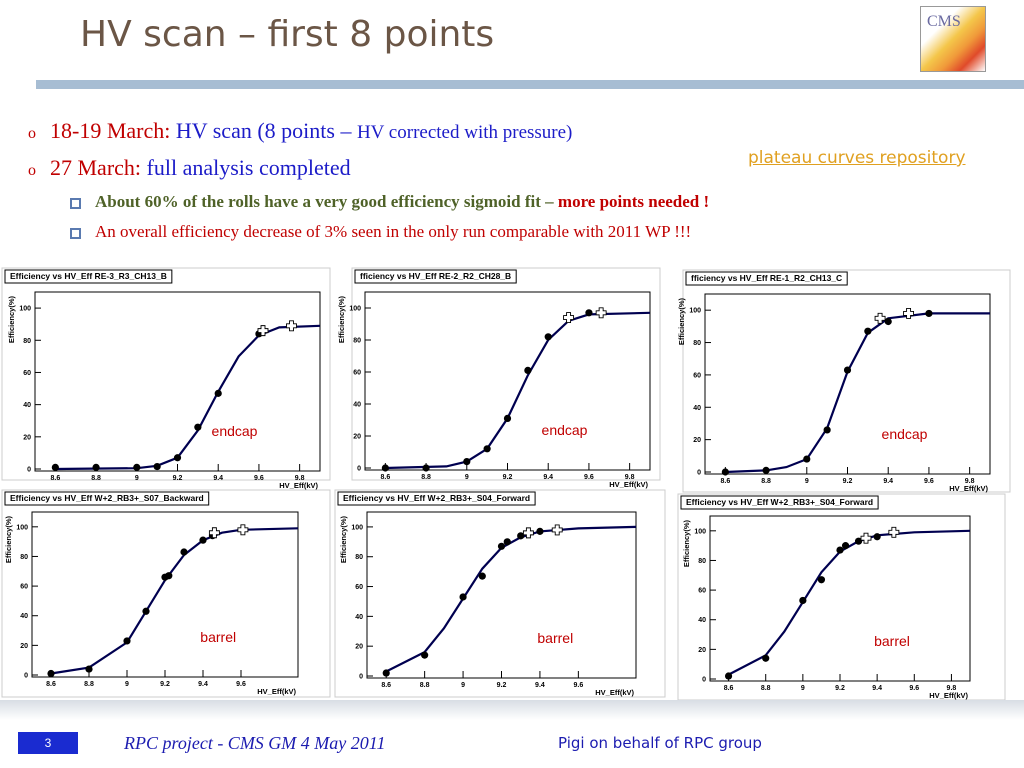  What do you see at coordinates (287, 34) in the screenshot?
I see `slide-title: HV scan – first 8 points` at bounding box center [287, 34].